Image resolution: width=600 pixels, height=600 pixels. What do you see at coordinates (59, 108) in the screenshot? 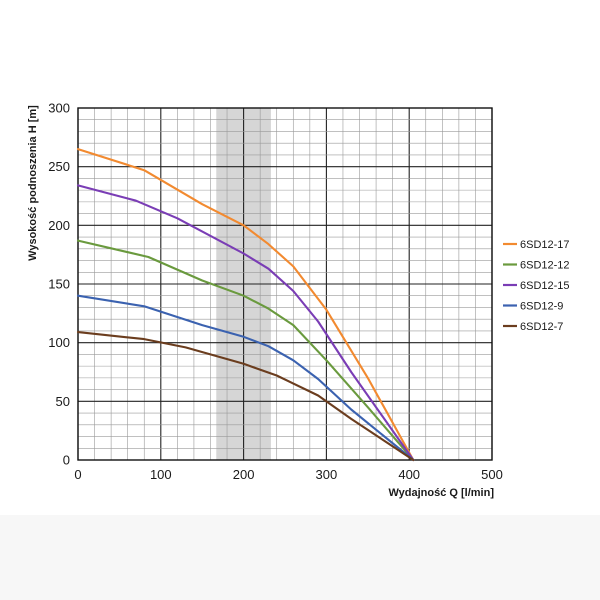
I see `y-tick-label: 300` at bounding box center [59, 108].